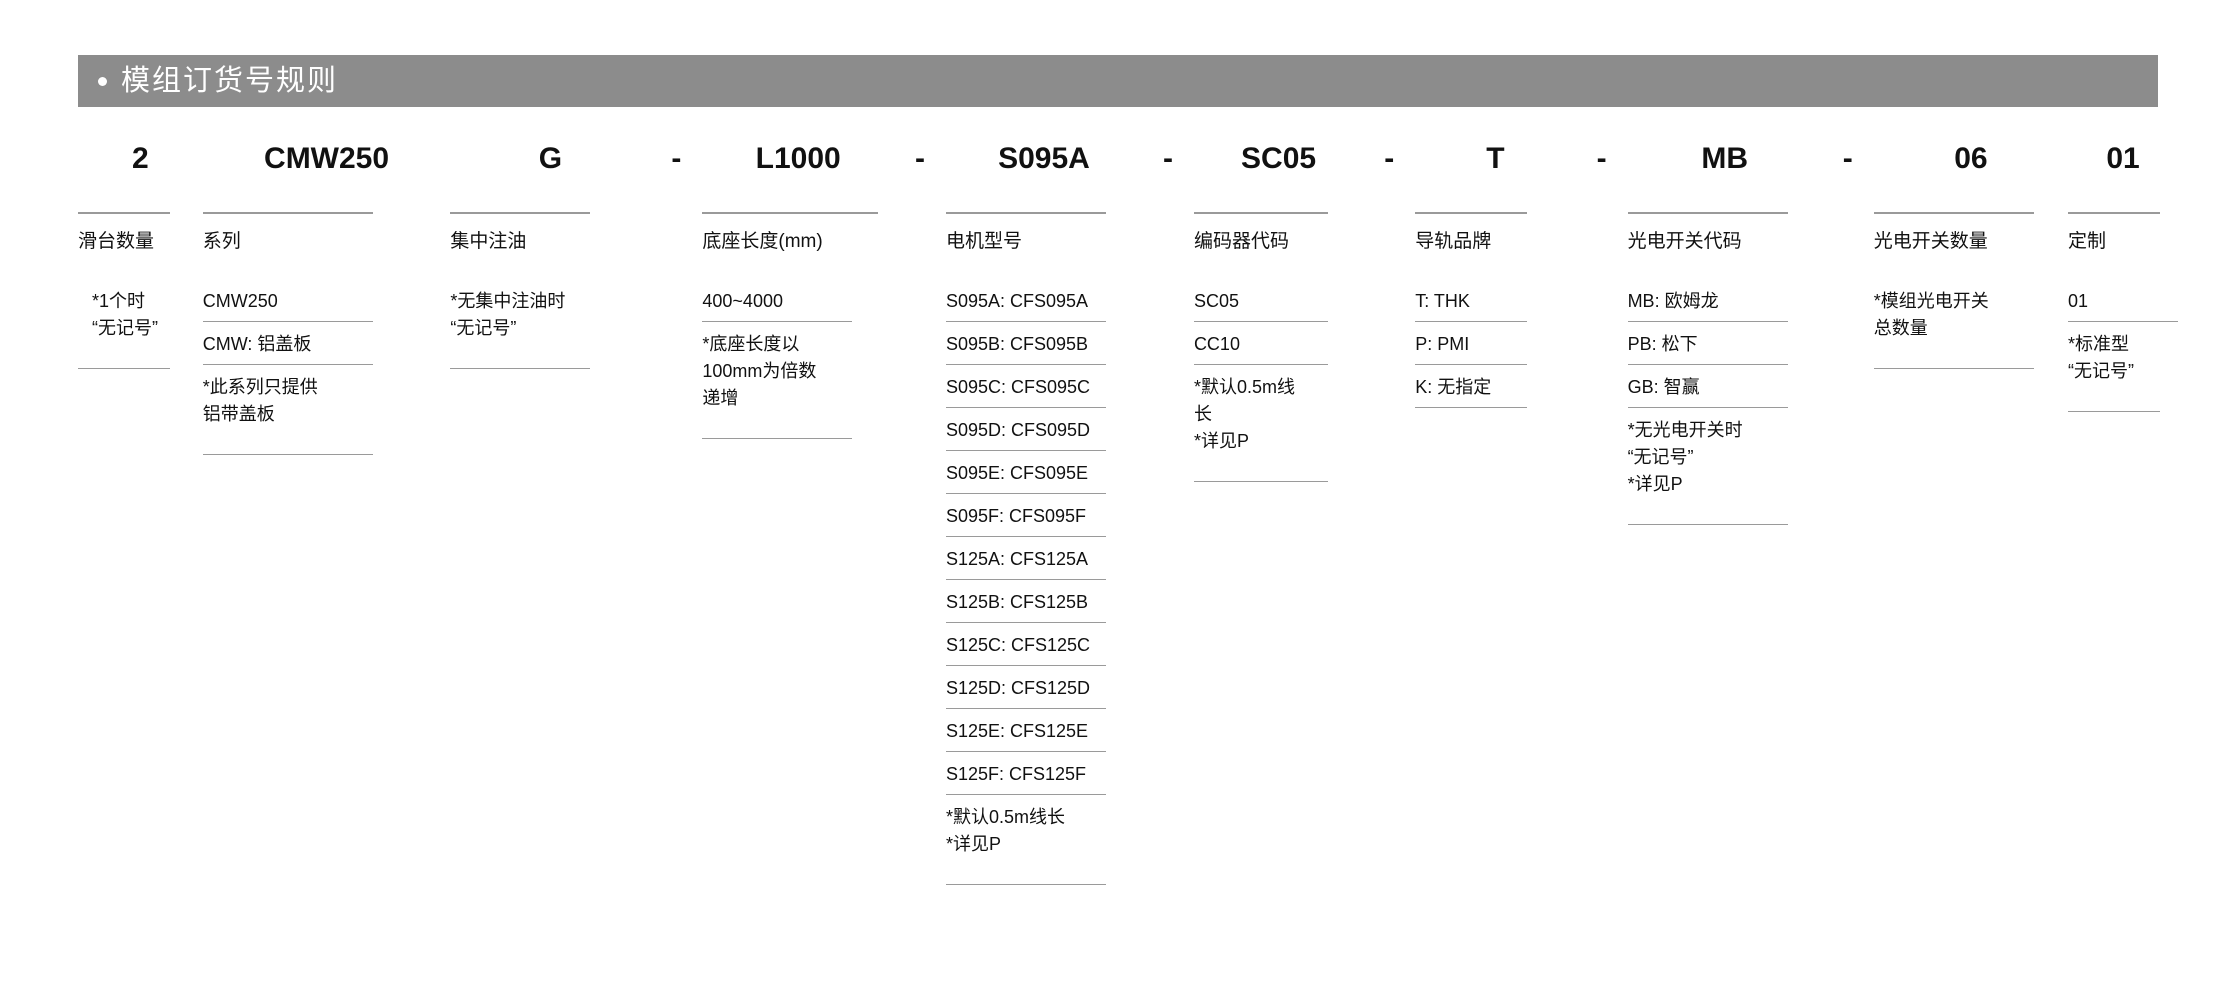 This screenshot has height=983, width=2229. I want to click on code-segment-wrap: MB, so click(1725, 159).